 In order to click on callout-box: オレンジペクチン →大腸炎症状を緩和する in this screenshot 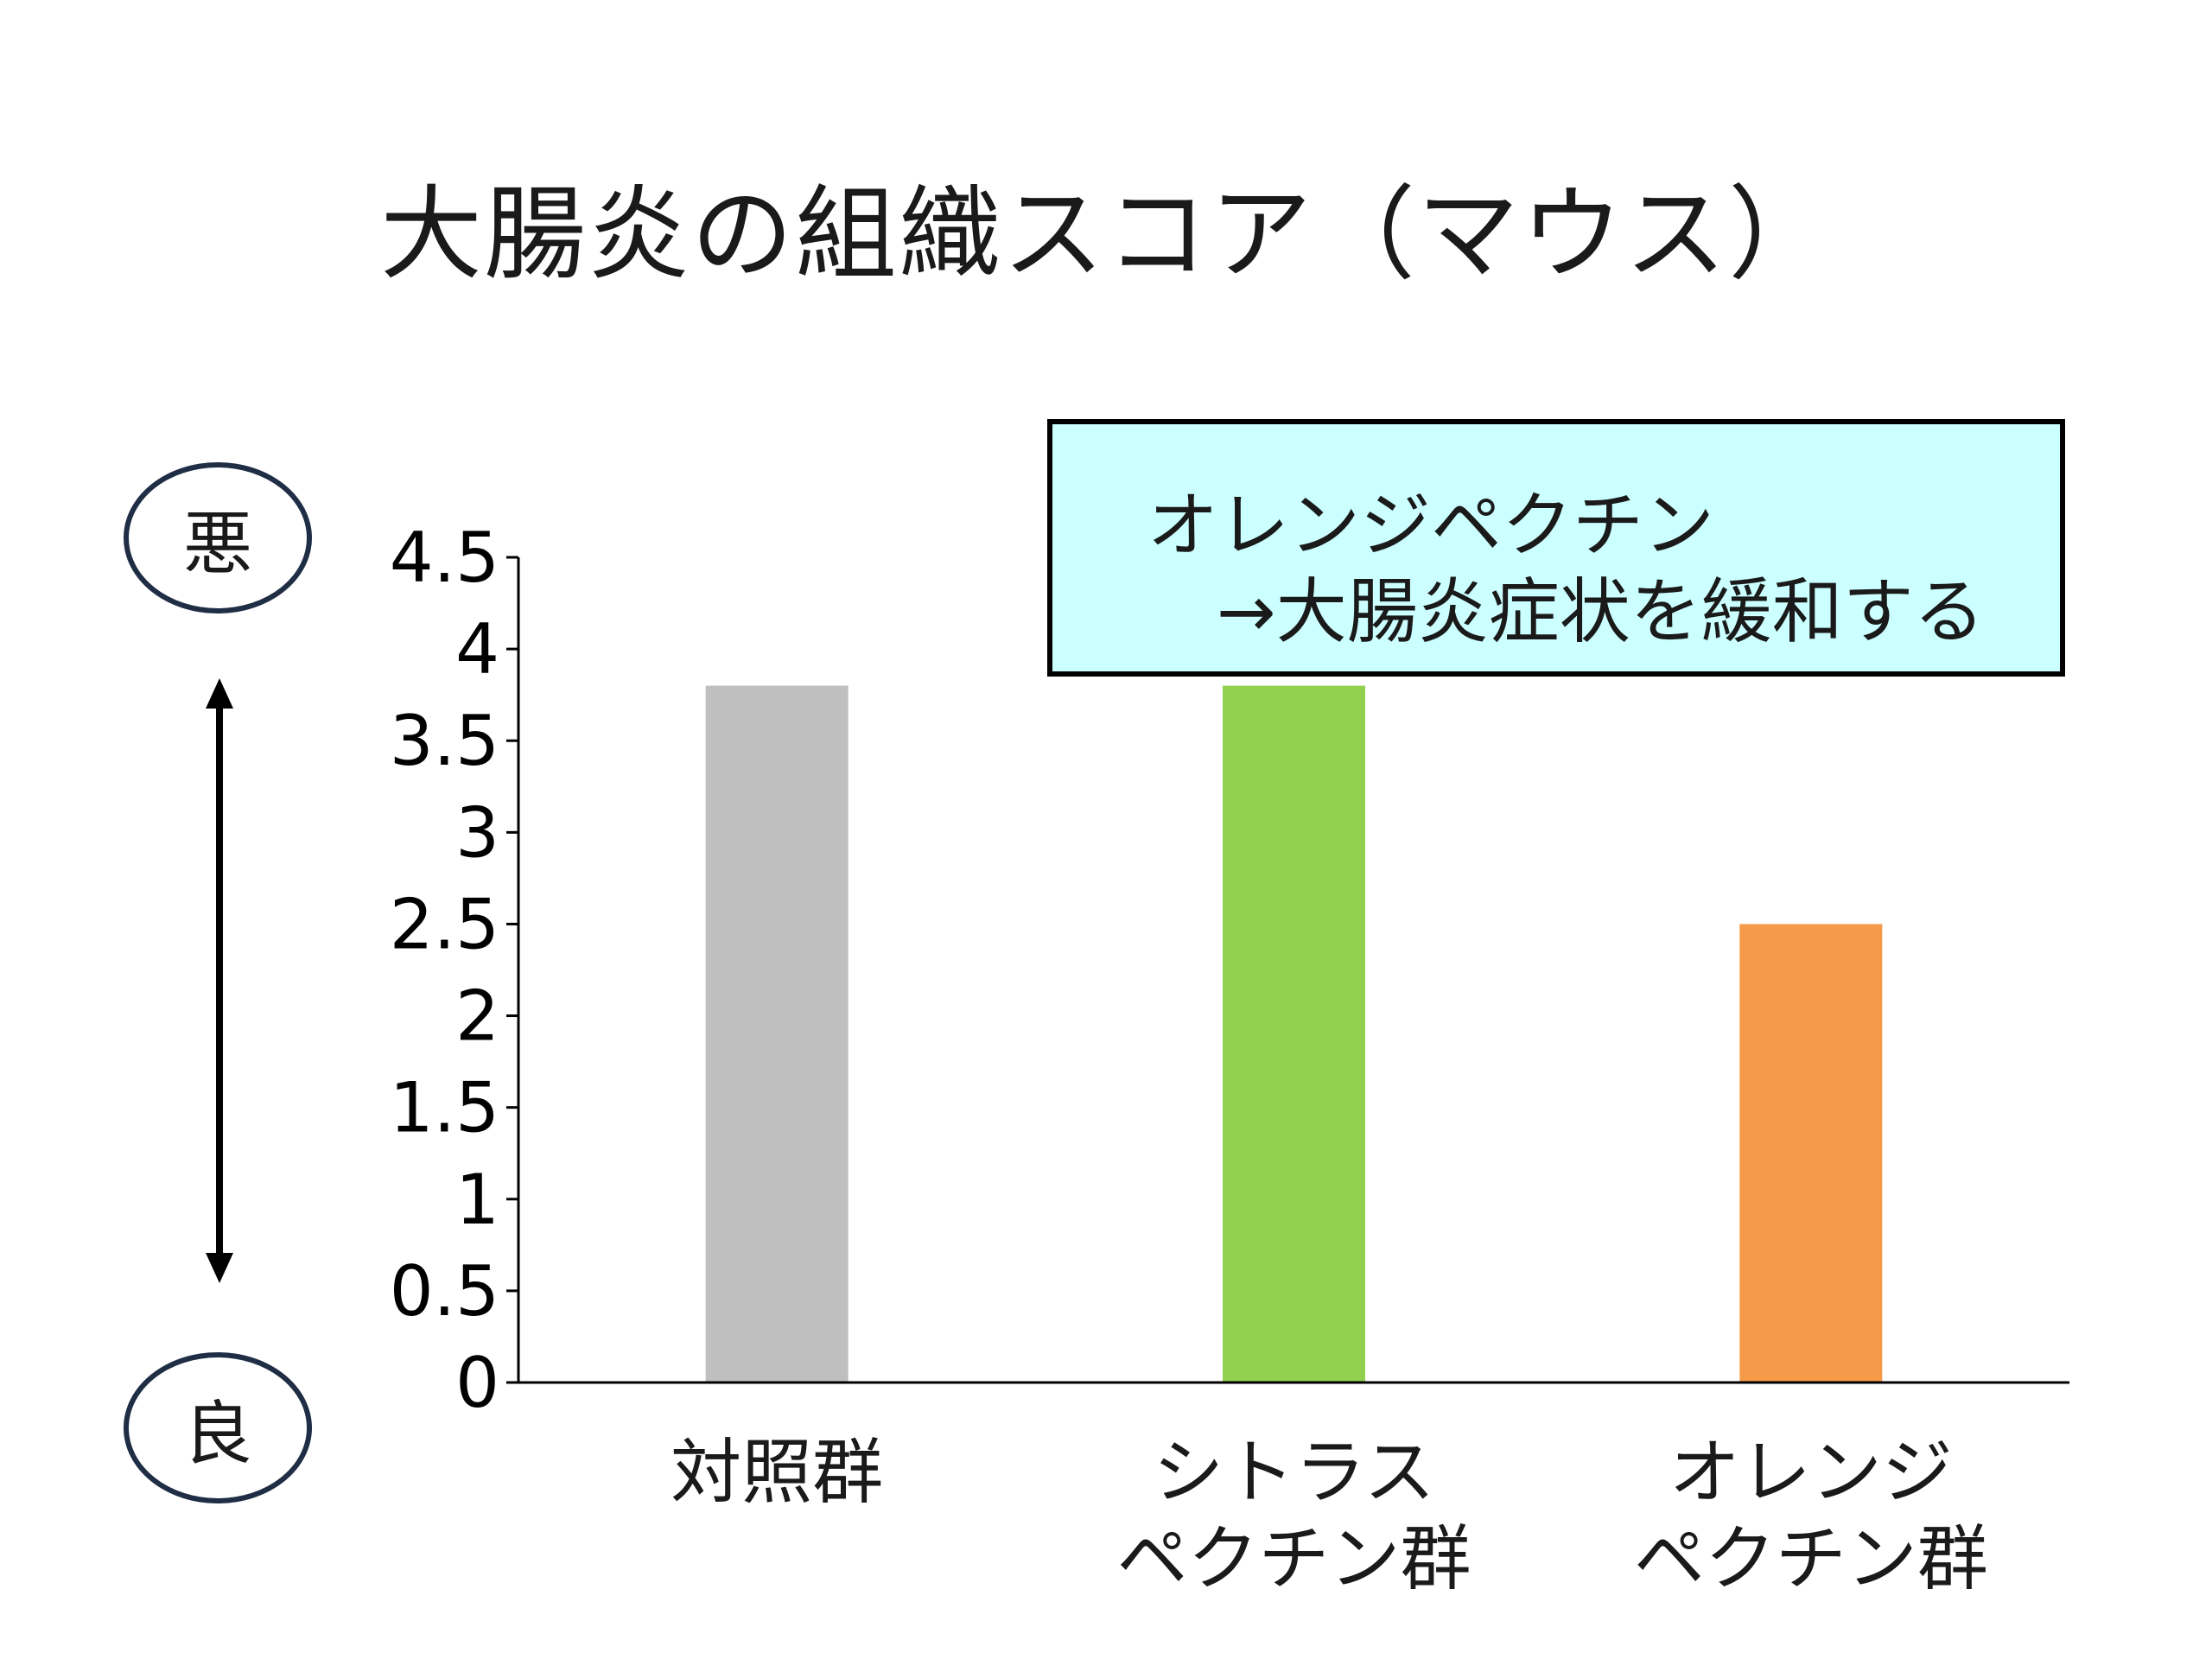, I will do `click(1556, 548)`.